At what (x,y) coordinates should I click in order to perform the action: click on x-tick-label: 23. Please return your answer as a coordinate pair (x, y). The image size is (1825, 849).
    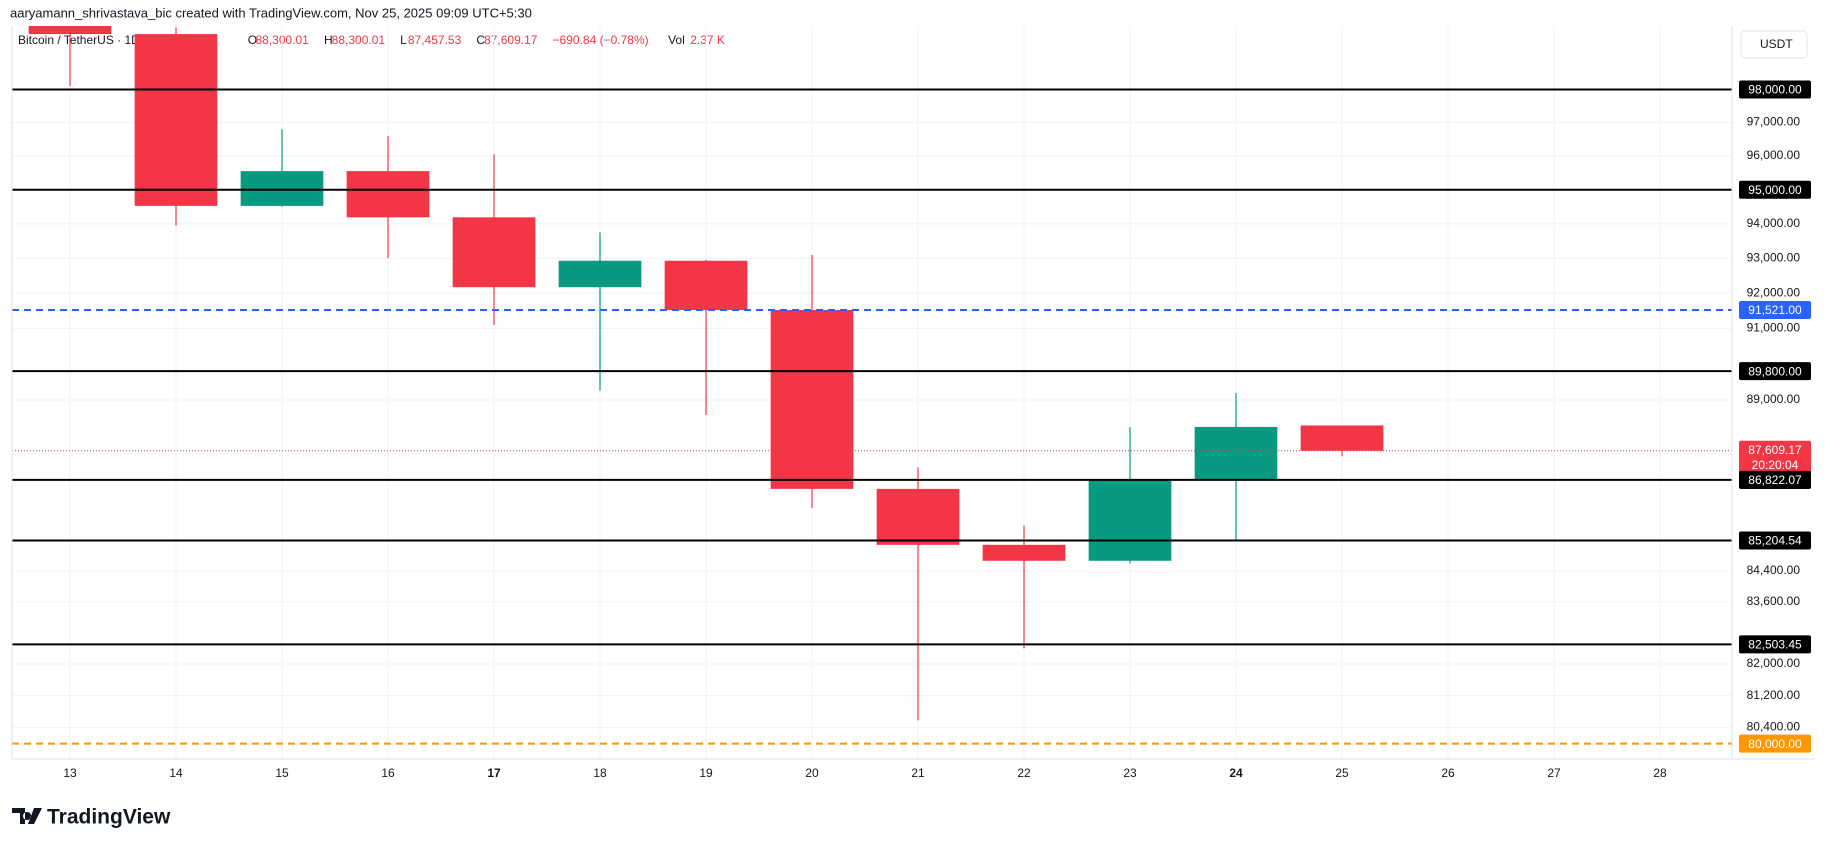
    Looking at the image, I should click on (1130, 773).